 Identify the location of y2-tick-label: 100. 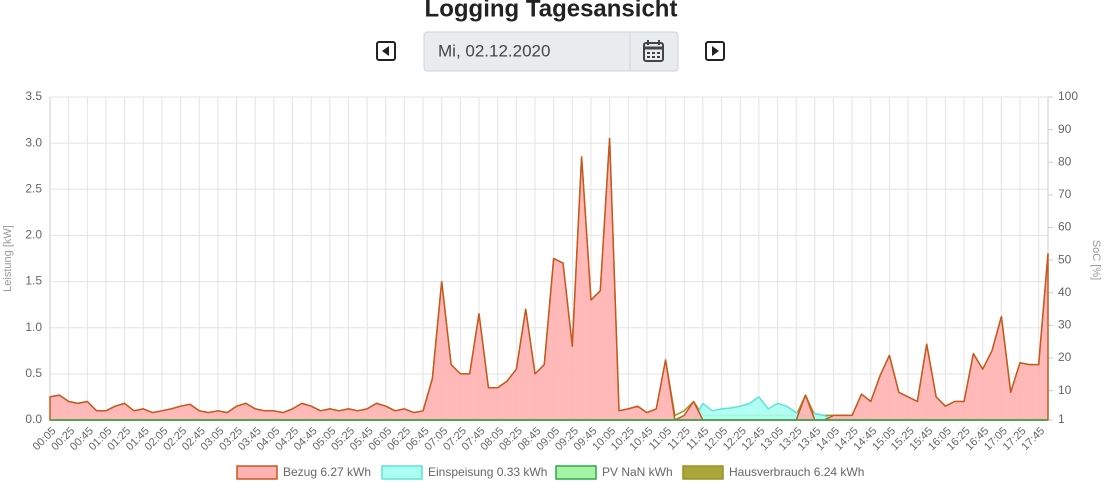
(1068, 96).